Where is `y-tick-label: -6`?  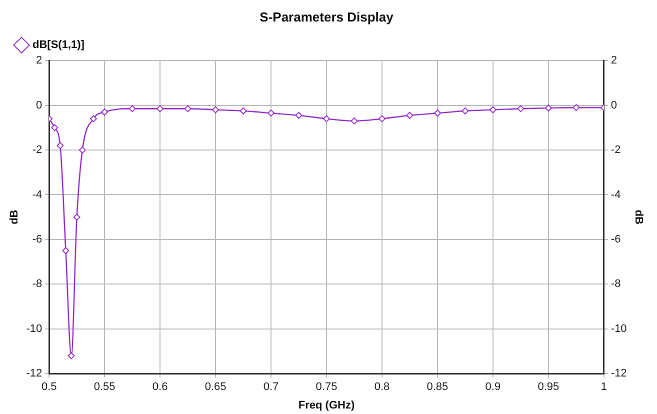 y-tick-label: -6 is located at coordinates (37, 239).